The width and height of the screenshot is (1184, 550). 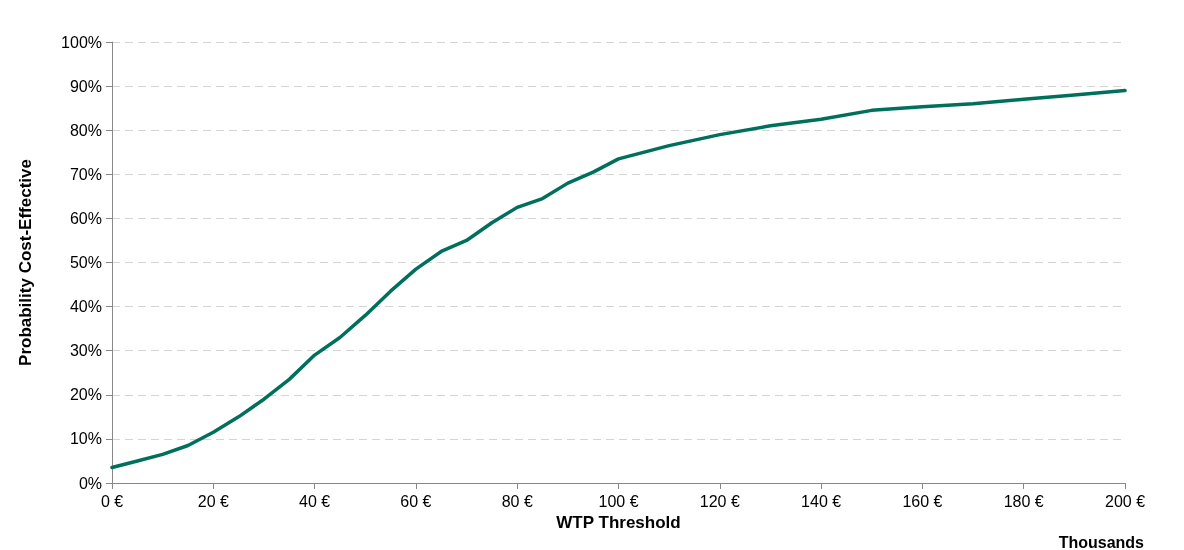 What do you see at coordinates (517, 501) in the screenshot?
I see `x-tick-label: 80 €` at bounding box center [517, 501].